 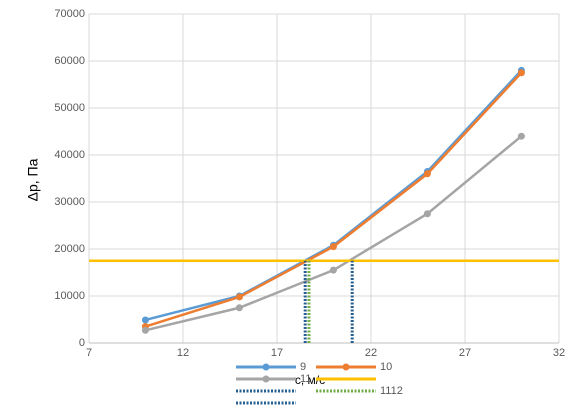 What do you see at coordinates (277, 353) in the screenshot?
I see `x-tick-label: 17` at bounding box center [277, 353].